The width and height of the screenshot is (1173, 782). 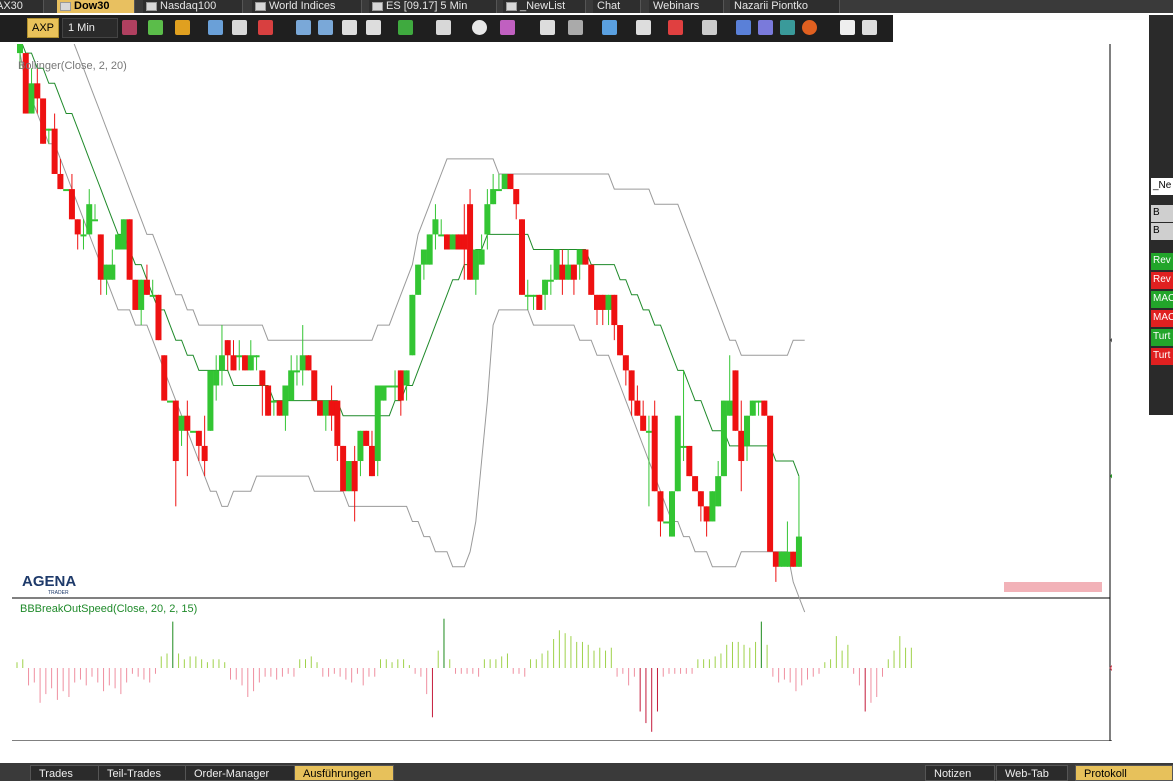 I want to click on right-side-panel: _Ne B B Rev Rev MAC MAC Turt Turt, so click(x=1161, y=215).